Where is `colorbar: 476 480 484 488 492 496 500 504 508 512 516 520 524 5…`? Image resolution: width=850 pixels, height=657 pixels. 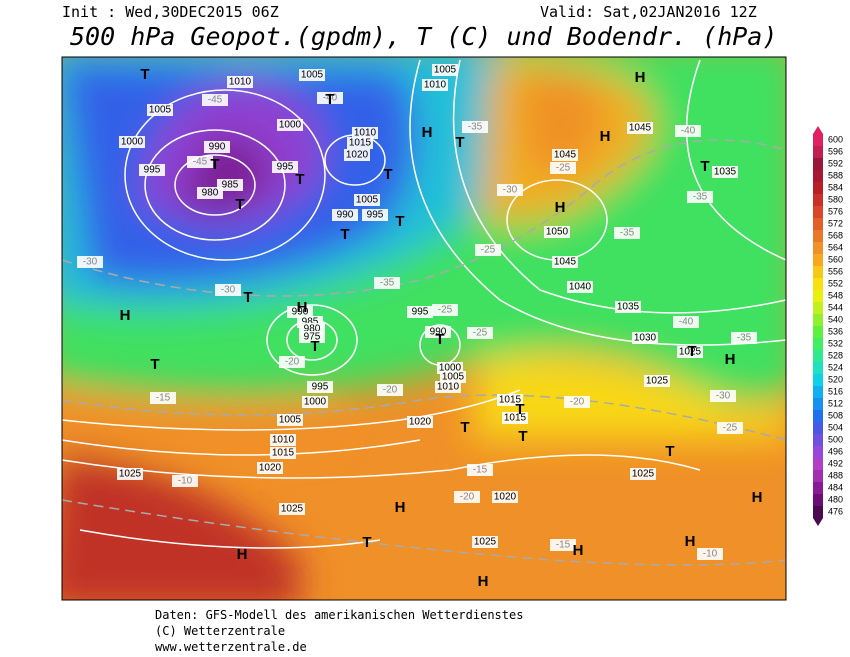
colorbar: 476 480 484 488 492 496 500 504 508 512 516 520 524 5… is located at coordinates (828, 326).